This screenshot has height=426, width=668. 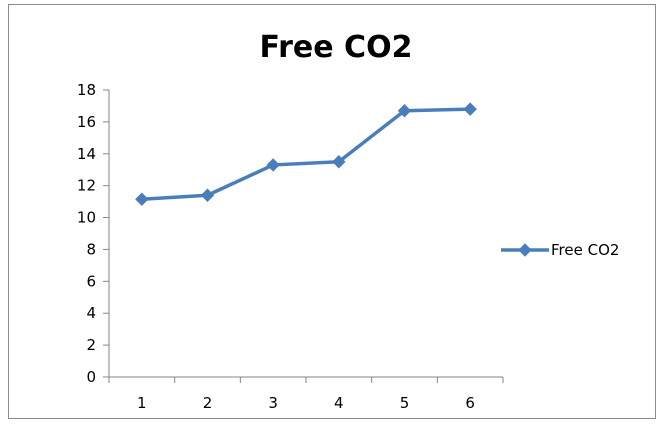 What do you see at coordinates (336, 47) in the screenshot?
I see `chart-title: Free CO2` at bounding box center [336, 47].